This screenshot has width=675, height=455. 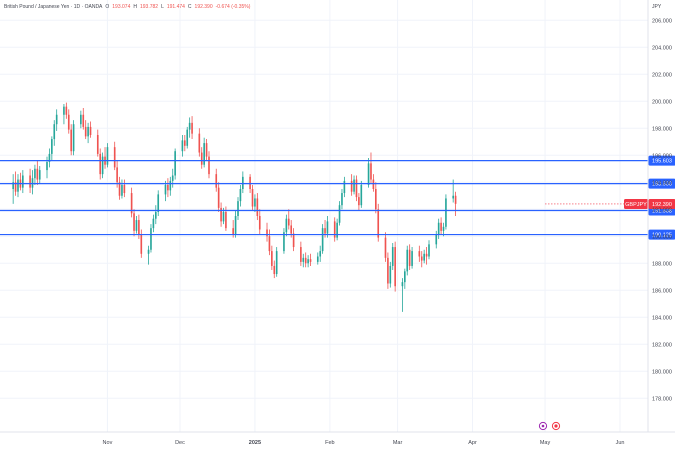 I want to click on high-label: H, so click(x=135, y=7).